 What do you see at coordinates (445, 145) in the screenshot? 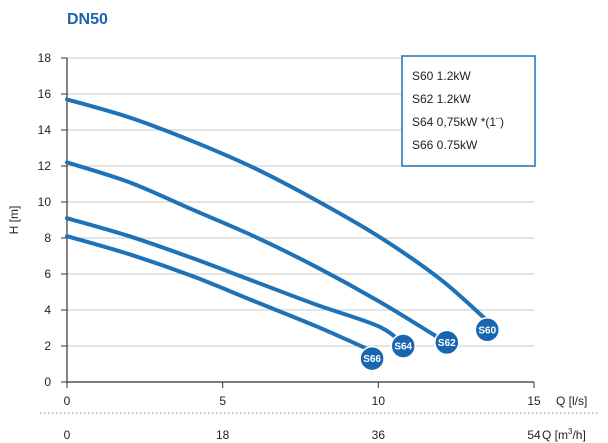
I see `legend-entry-3: S66 0.75kW` at bounding box center [445, 145].